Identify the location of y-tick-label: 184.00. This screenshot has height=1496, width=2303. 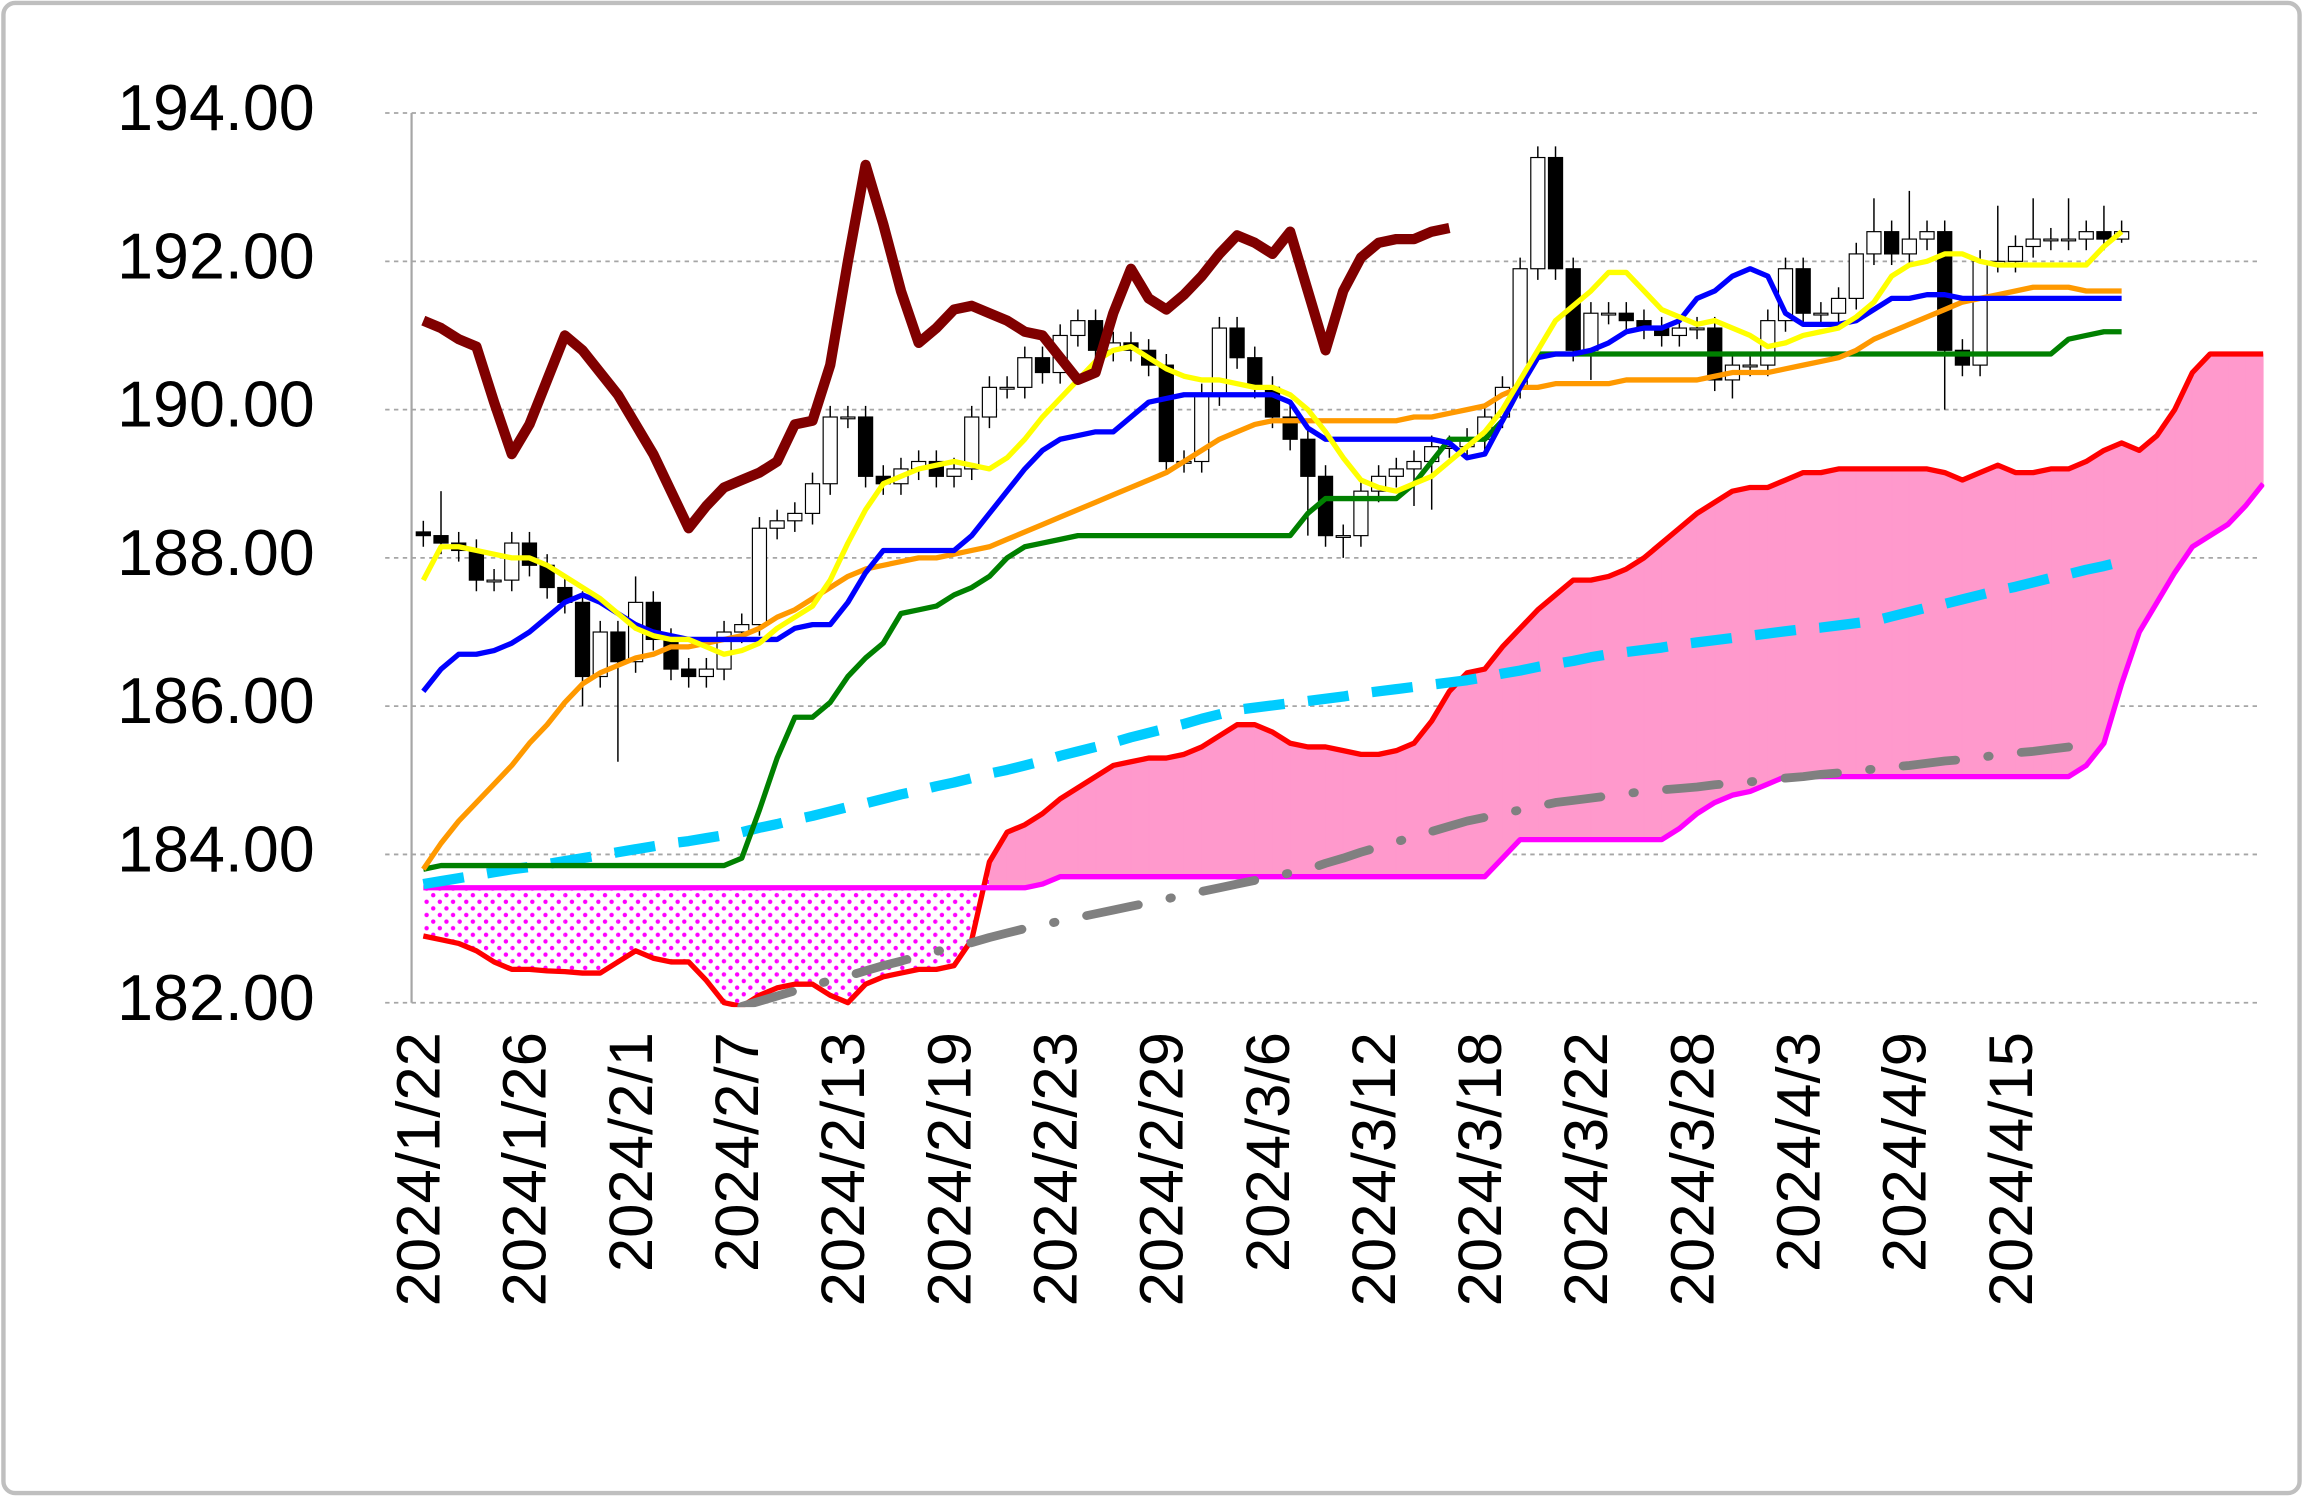
(216, 850).